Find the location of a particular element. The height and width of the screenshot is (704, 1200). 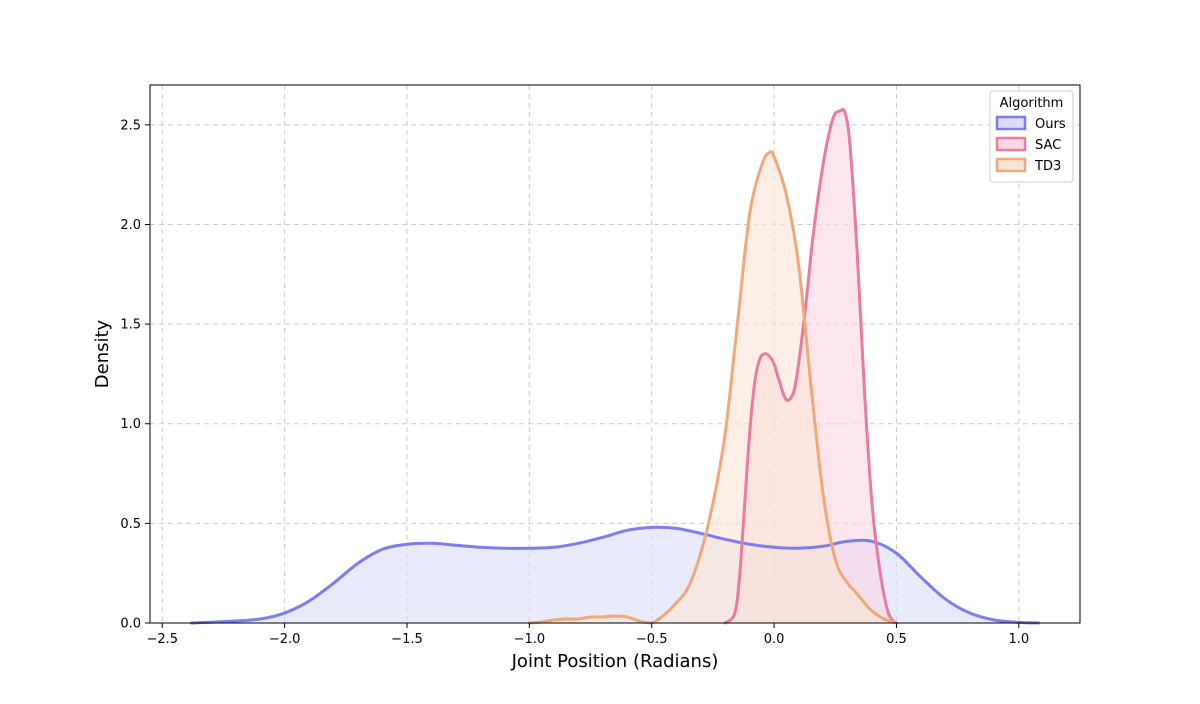

y-tick-label: 2.5 is located at coordinates (130, 125).